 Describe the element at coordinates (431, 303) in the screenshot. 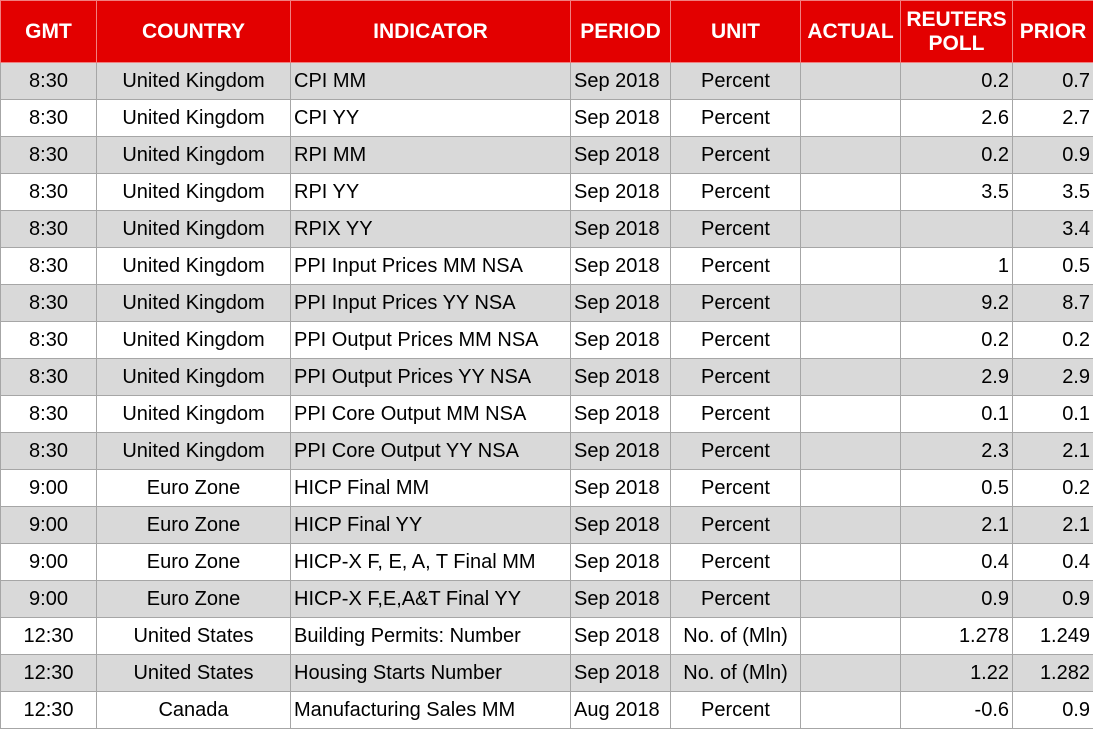

I see `indicator-cell: PPI Input Prices YY NSA` at that location.